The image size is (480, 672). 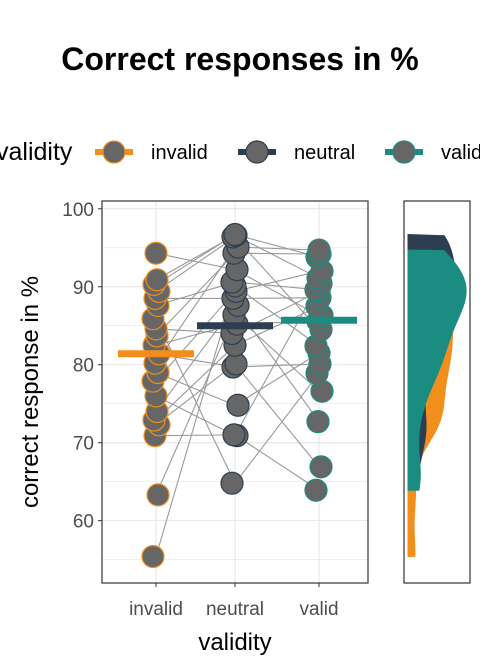 What do you see at coordinates (114, 152) in the screenshot?
I see `legend-marker-invalid` at bounding box center [114, 152].